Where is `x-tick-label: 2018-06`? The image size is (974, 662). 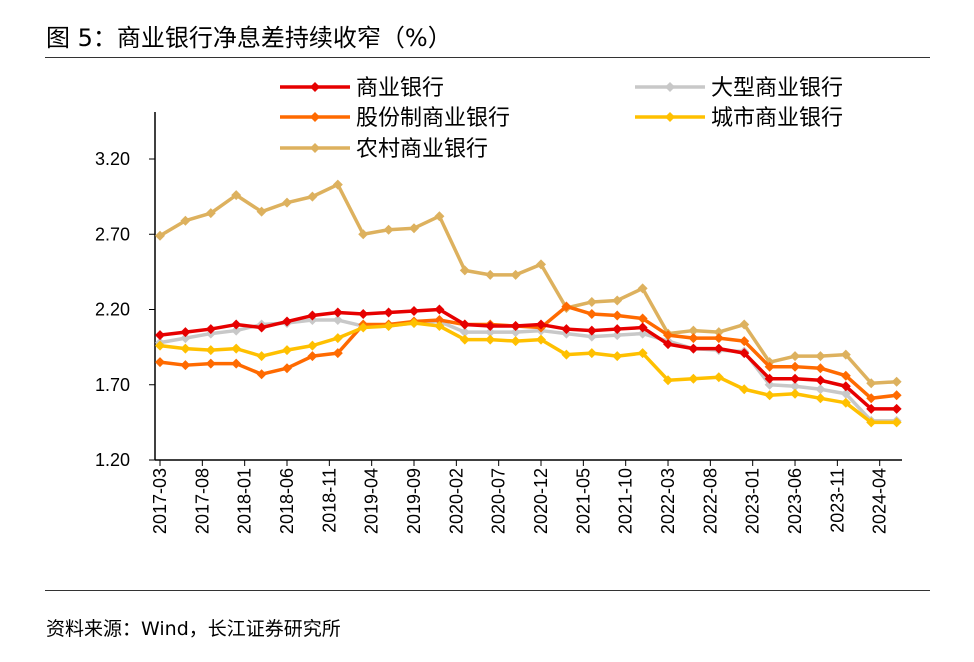
x-tick-label: 2018-06 is located at coordinates (287, 501).